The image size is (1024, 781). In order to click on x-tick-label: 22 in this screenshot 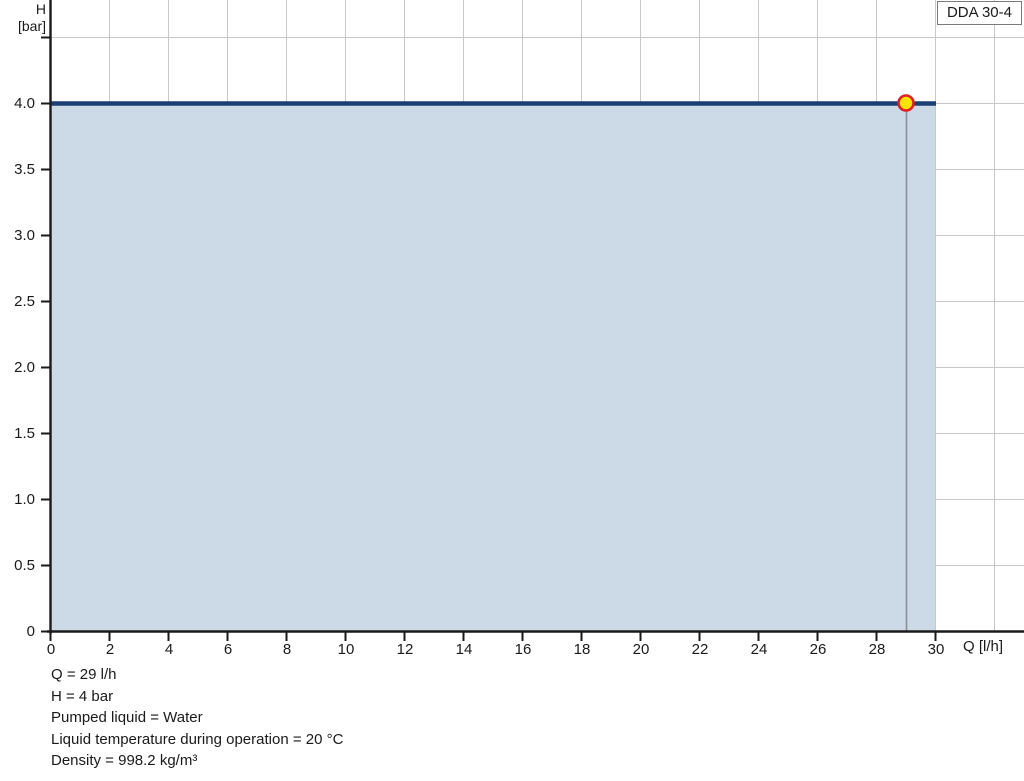, I will do `click(700, 649)`.